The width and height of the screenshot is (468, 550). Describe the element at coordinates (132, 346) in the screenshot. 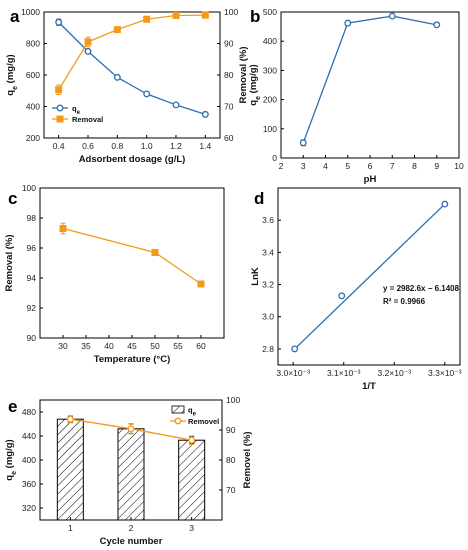

I see `panel-c-xtick: 45` at that location.